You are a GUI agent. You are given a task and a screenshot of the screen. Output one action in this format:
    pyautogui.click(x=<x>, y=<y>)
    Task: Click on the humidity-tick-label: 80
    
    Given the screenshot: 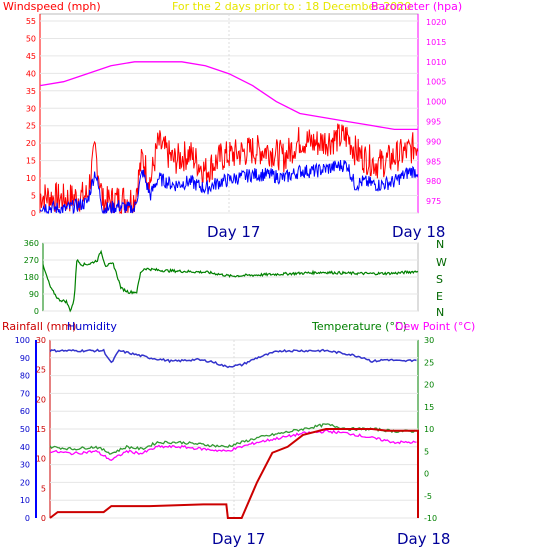 What is the action you would take?
    pyautogui.click(x=25, y=376)
    